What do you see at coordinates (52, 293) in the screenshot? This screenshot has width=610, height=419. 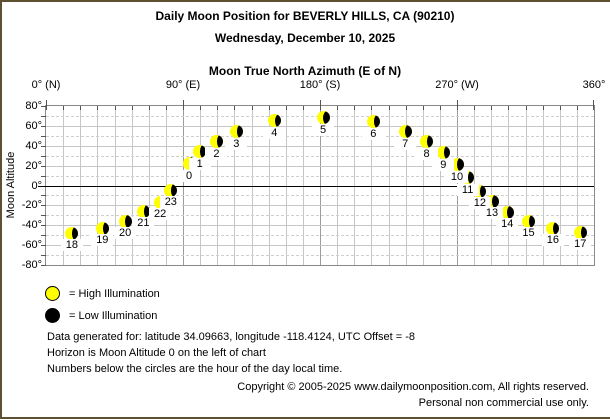 I see `high-illumination-moon-icon` at bounding box center [52, 293].